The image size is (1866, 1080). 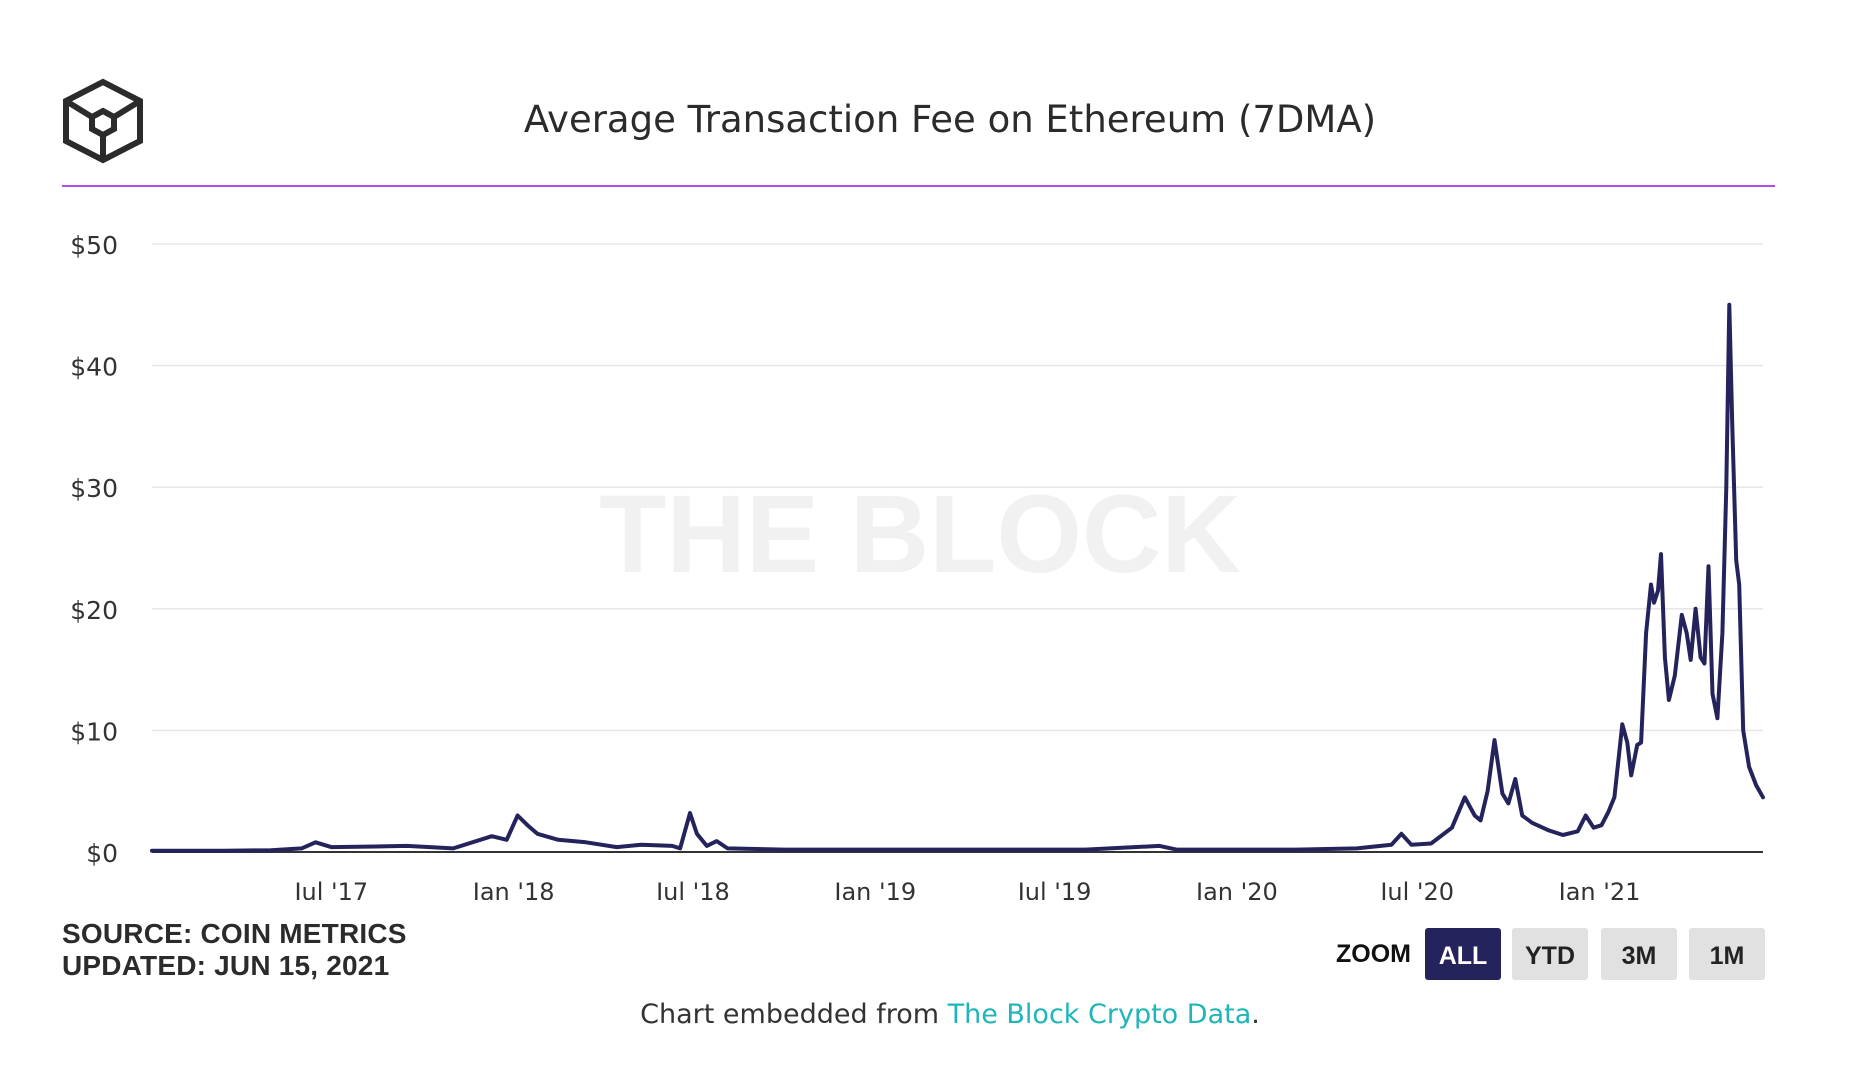 I want to click on x-tick-label: Jul '18, so click(x=692, y=889).